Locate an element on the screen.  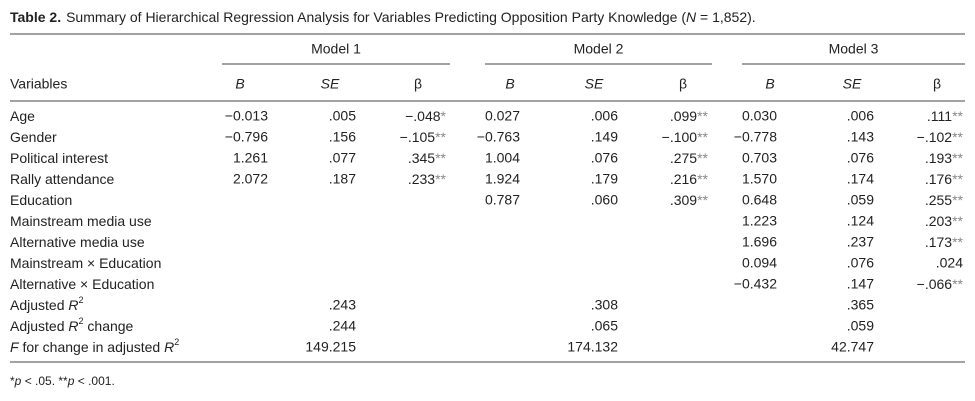
cell: 1.261 is located at coordinates (250, 158).